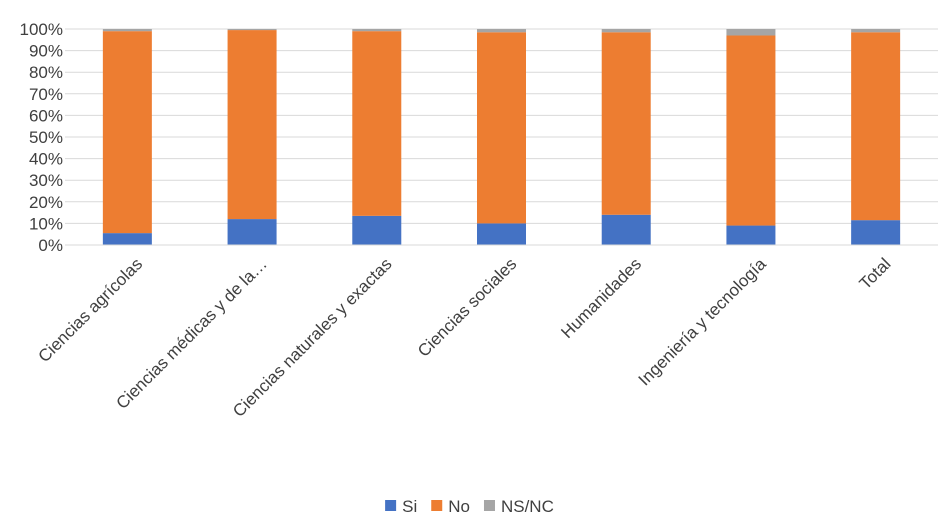 The width and height of the screenshot is (939, 521). I want to click on legend: Si No NS/NC, so click(469, 506).